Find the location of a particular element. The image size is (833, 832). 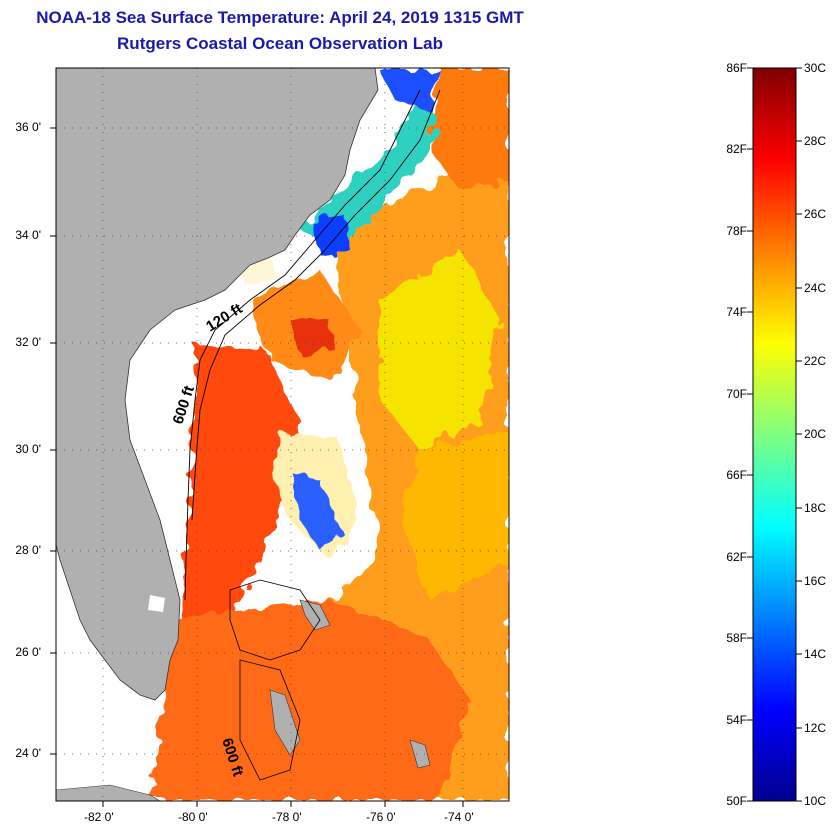

lon-label-80: -80 0' is located at coordinates (193, 817).